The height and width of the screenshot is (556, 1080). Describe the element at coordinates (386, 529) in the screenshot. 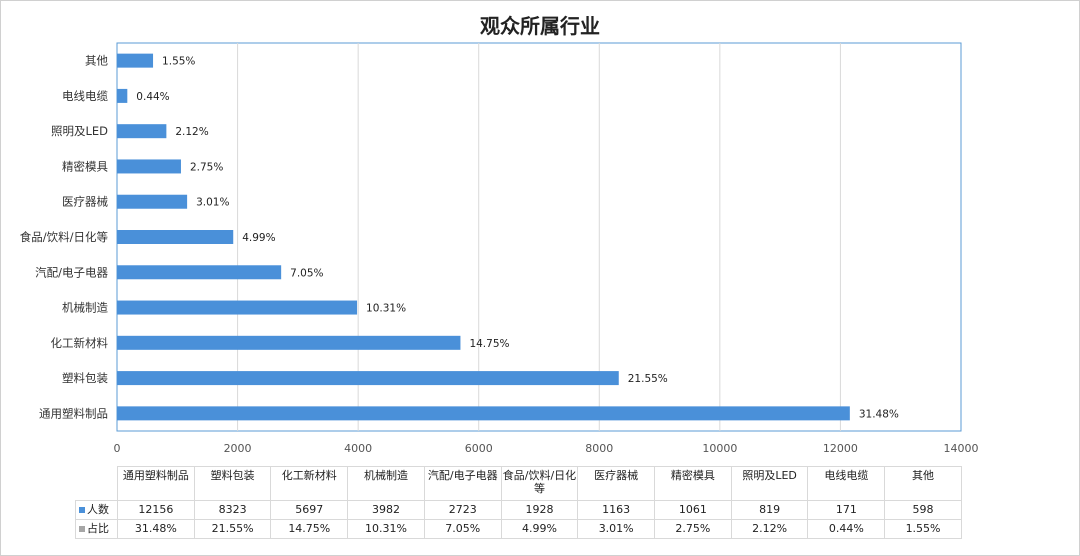

I see `table-cell: 10.31%` at that location.